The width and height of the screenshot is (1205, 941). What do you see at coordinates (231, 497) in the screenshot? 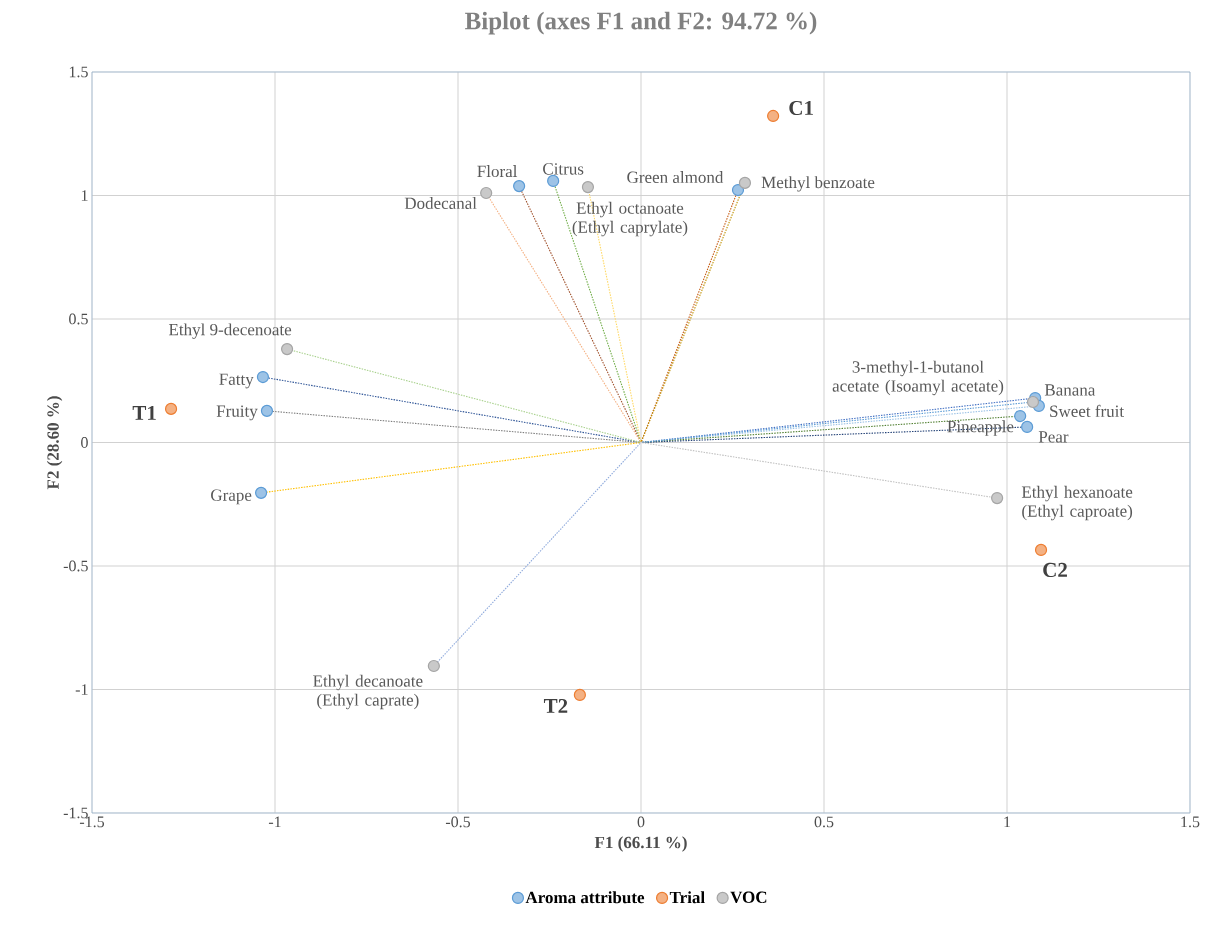
I see `annotation: Grape` at bounding box center [231, 497].